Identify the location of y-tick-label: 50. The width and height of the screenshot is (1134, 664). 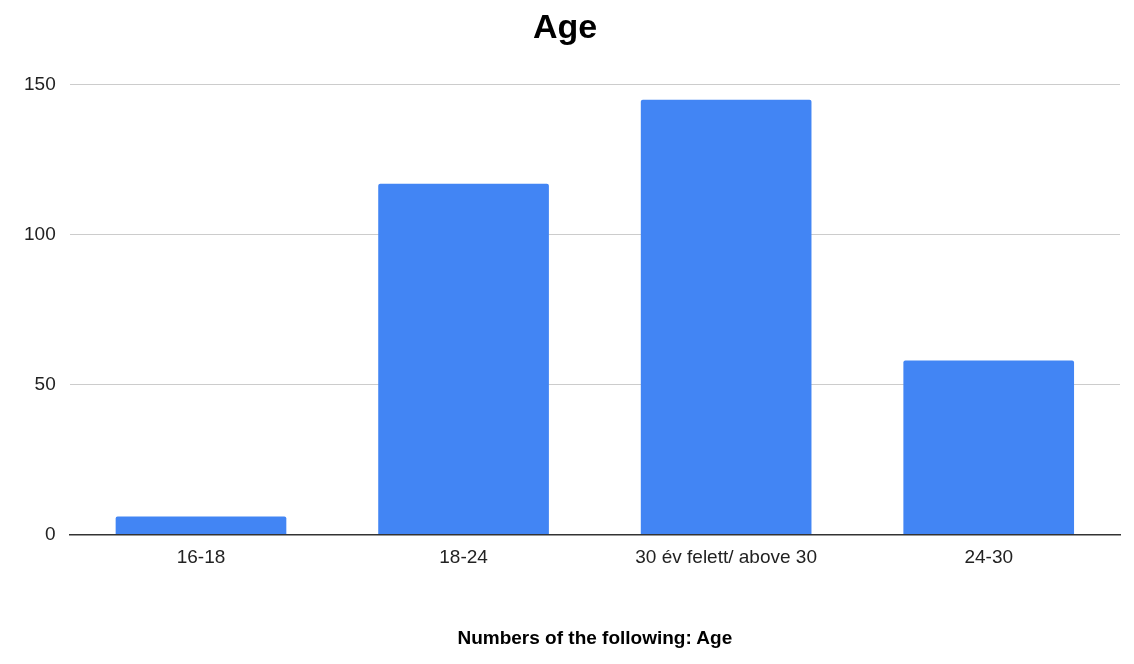
(45, 383).